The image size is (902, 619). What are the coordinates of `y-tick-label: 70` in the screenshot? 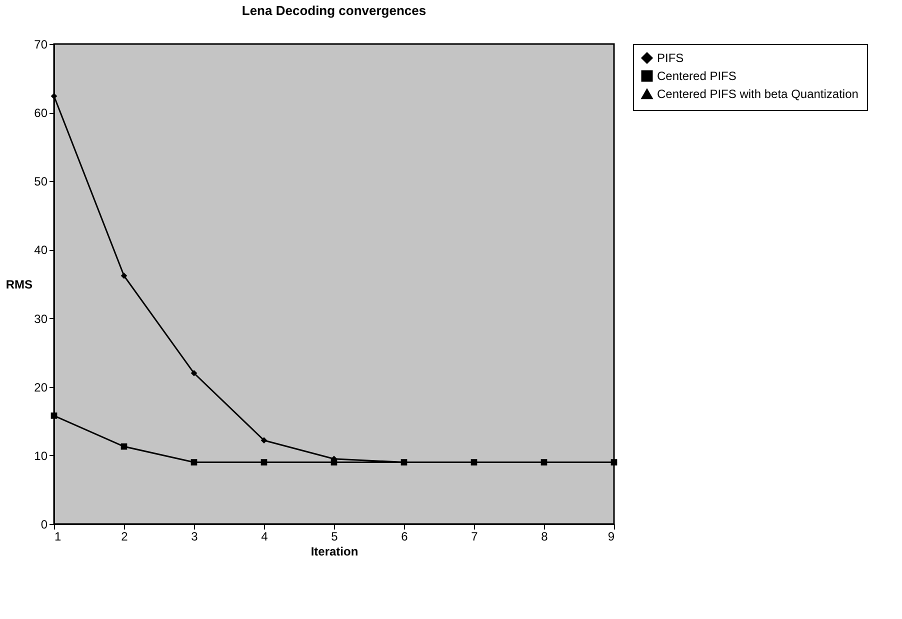 It's located at (41, 45).